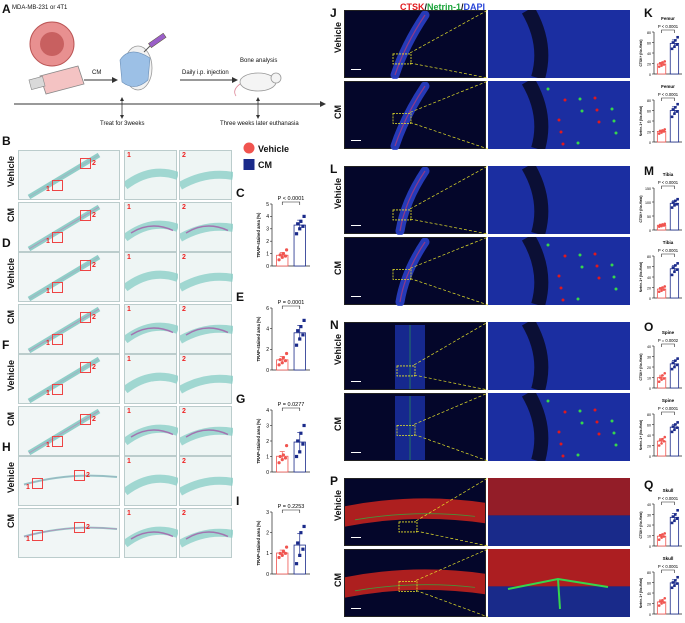 The height and width of the screenshot is (623, 685). Describe the element at coordinates (249, 164) in the screenshot. I see `legend-cm-marker` at that location.